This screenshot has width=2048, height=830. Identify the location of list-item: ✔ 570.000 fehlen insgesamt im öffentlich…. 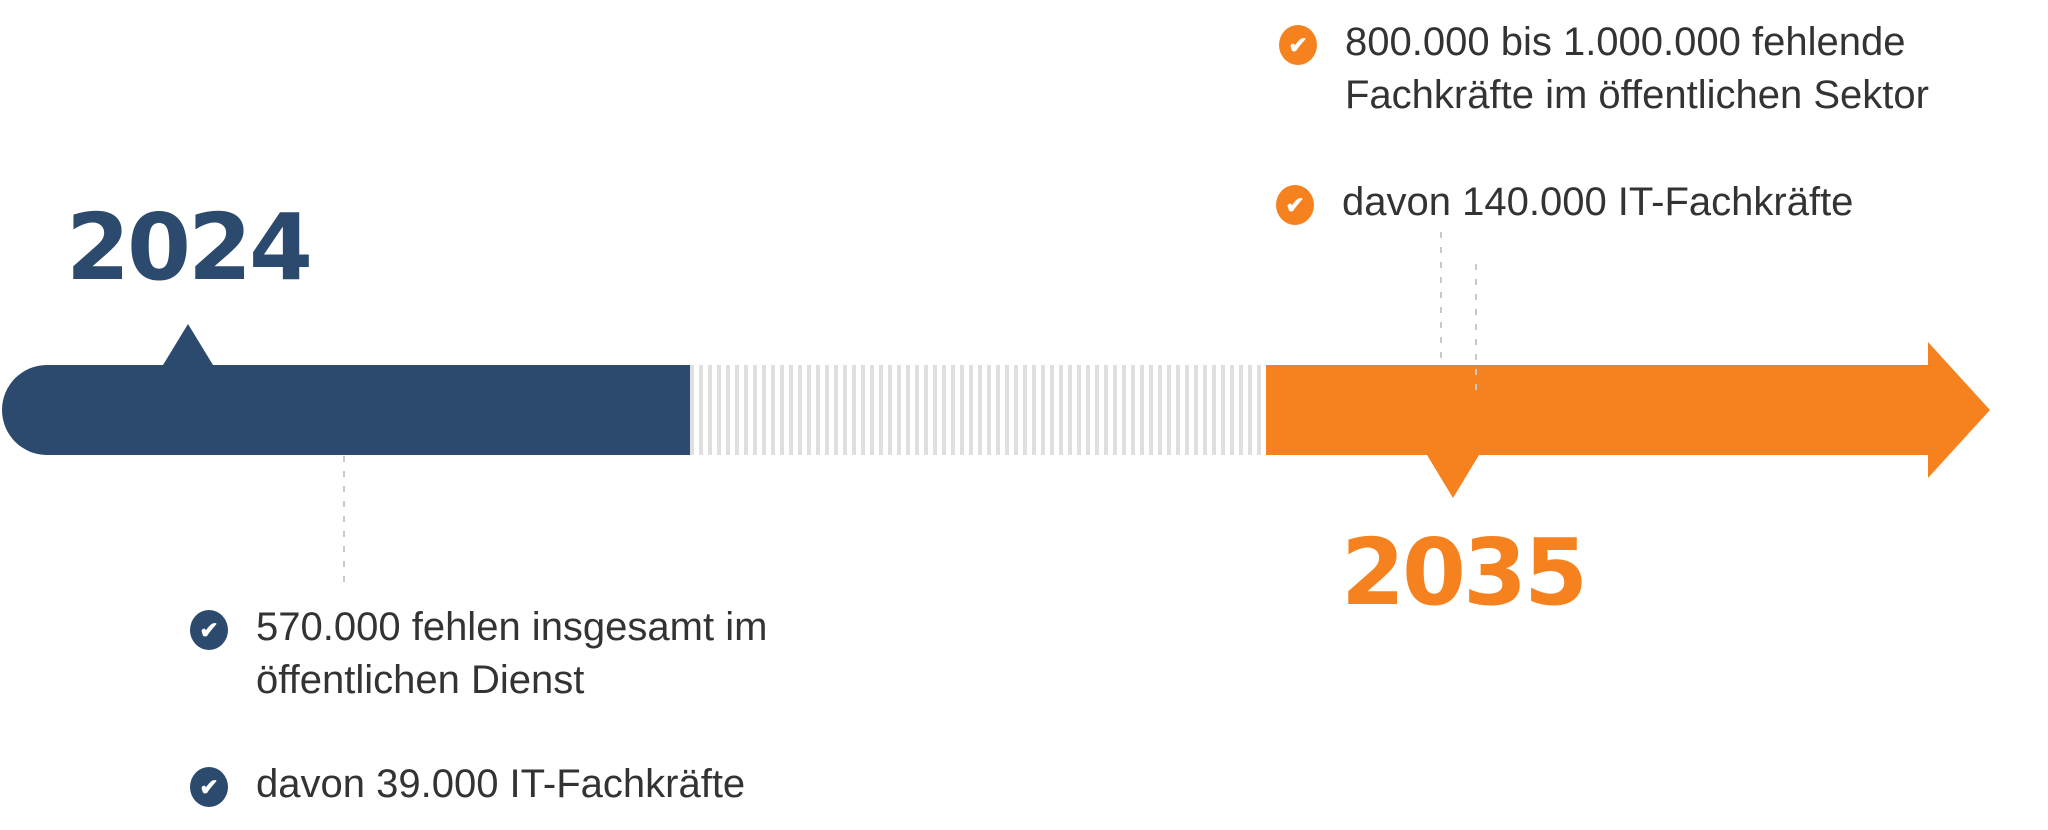
(503, 654).